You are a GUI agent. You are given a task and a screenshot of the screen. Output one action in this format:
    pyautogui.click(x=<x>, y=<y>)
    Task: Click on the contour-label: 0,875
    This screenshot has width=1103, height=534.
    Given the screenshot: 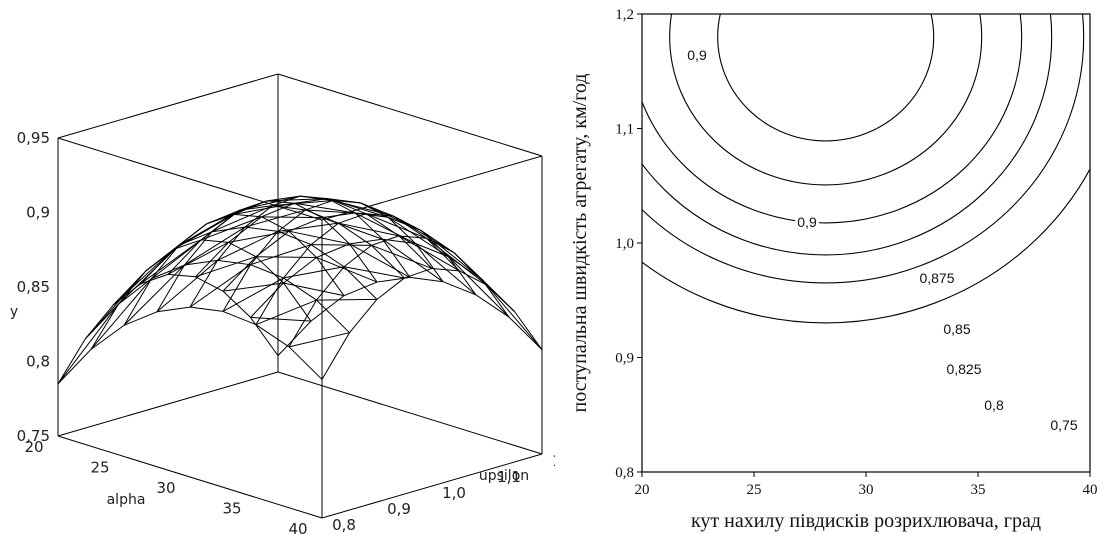 What is the action you would take?
    pyautogui.click(x=936, y=278)
    